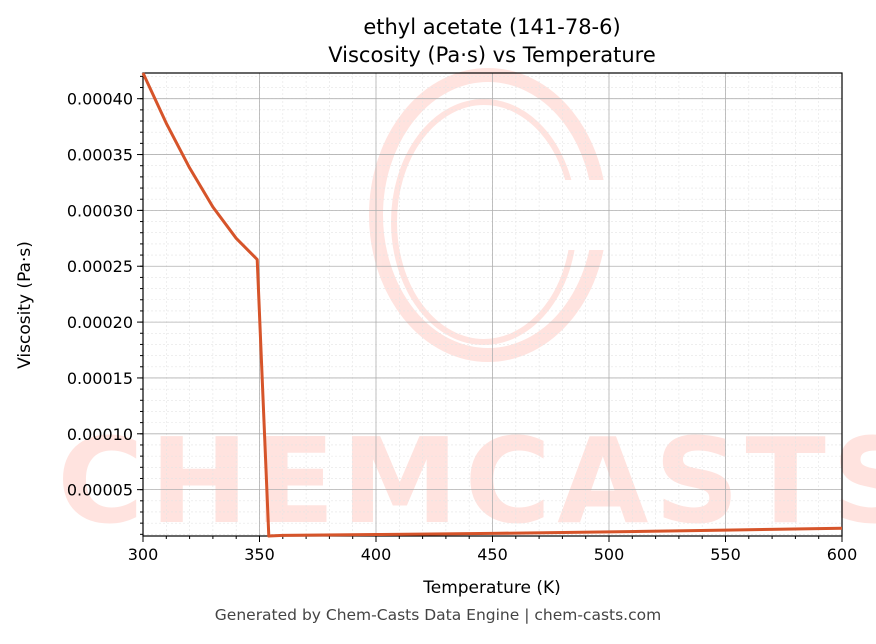 This screenshot has height=644, width=876. Describe the element at coordinates (100, 210) in the screenshot. I see `y-tick-label: 0.00030` at that location.